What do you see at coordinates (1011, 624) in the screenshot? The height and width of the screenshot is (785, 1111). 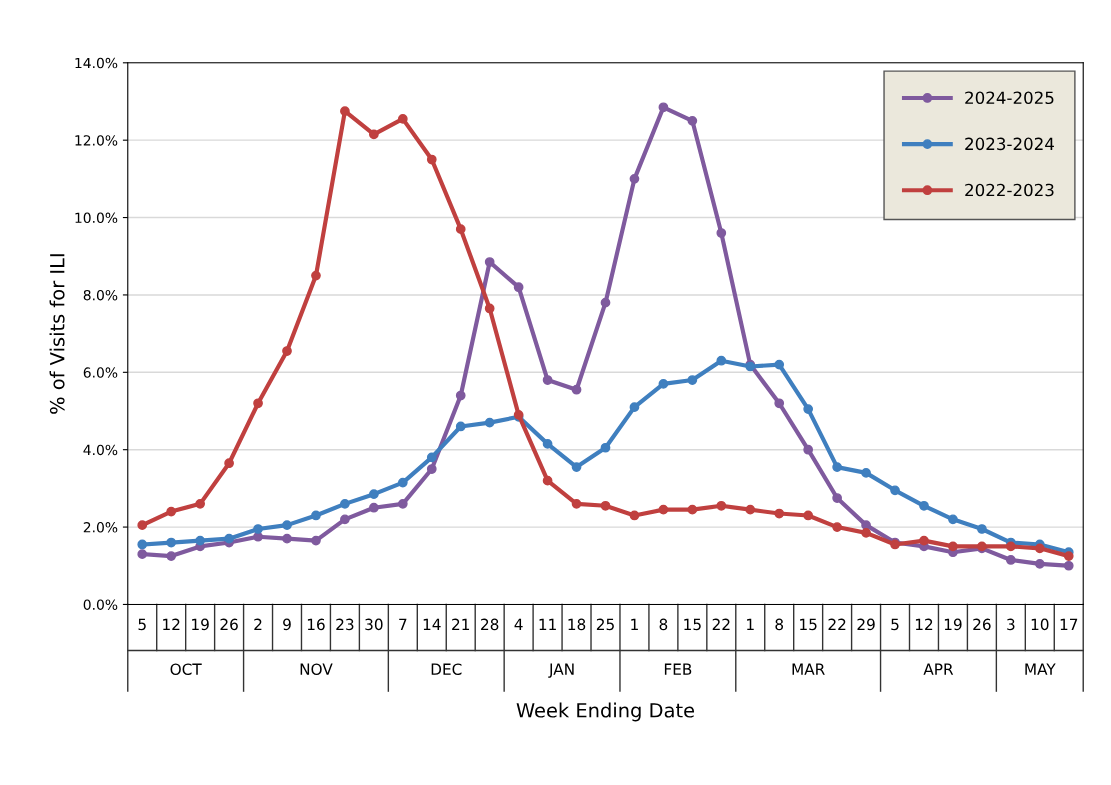 I see `x-tick-label: 3` at bounding box center [1011, 624].